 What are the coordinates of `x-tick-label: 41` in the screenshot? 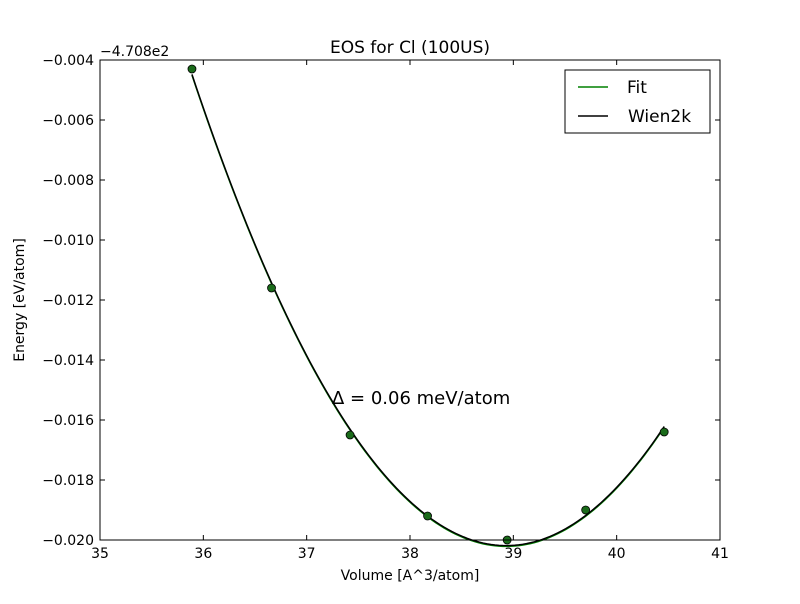 It's located at (720, 554).